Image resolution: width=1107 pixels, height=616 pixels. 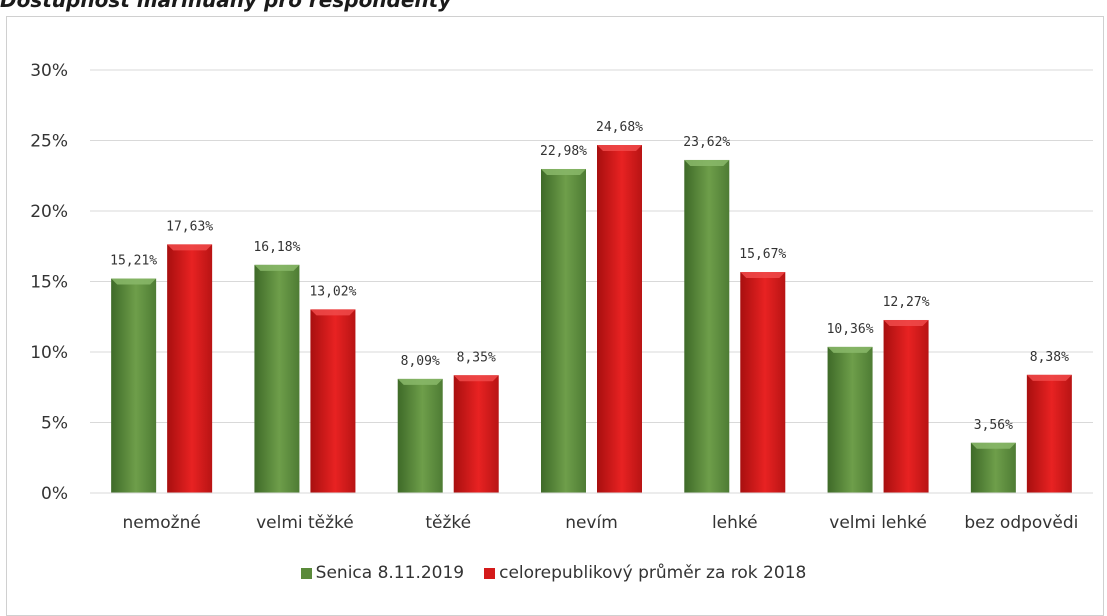 I want to click on data-label: 13,02%, so click(x=332, y=291).